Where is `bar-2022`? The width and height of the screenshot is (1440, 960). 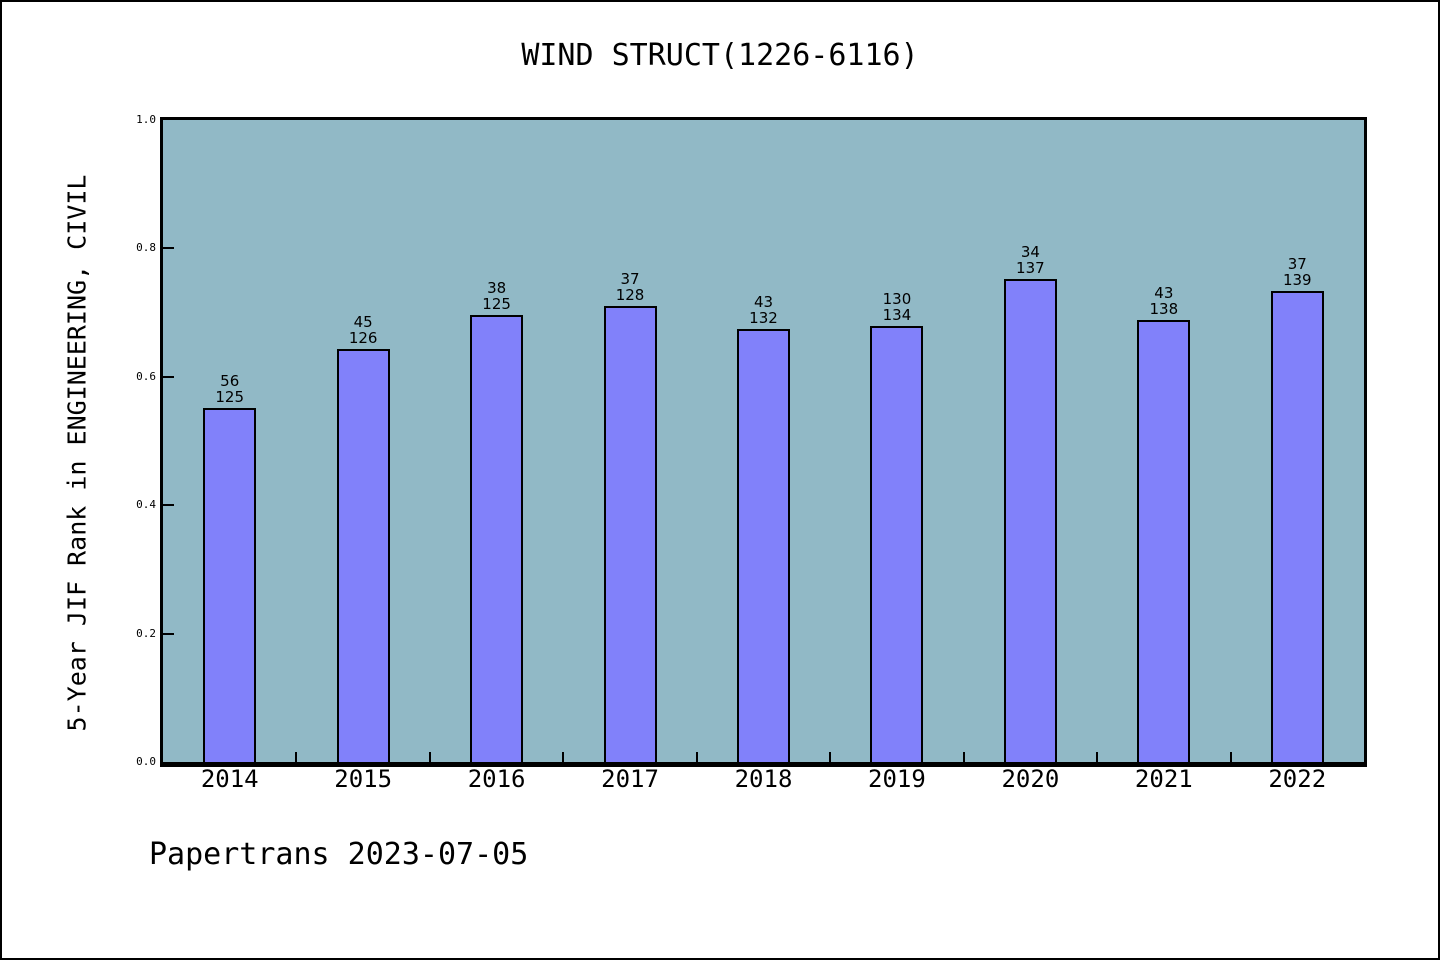 bar-2022 is located at coordinates (1297, 526).